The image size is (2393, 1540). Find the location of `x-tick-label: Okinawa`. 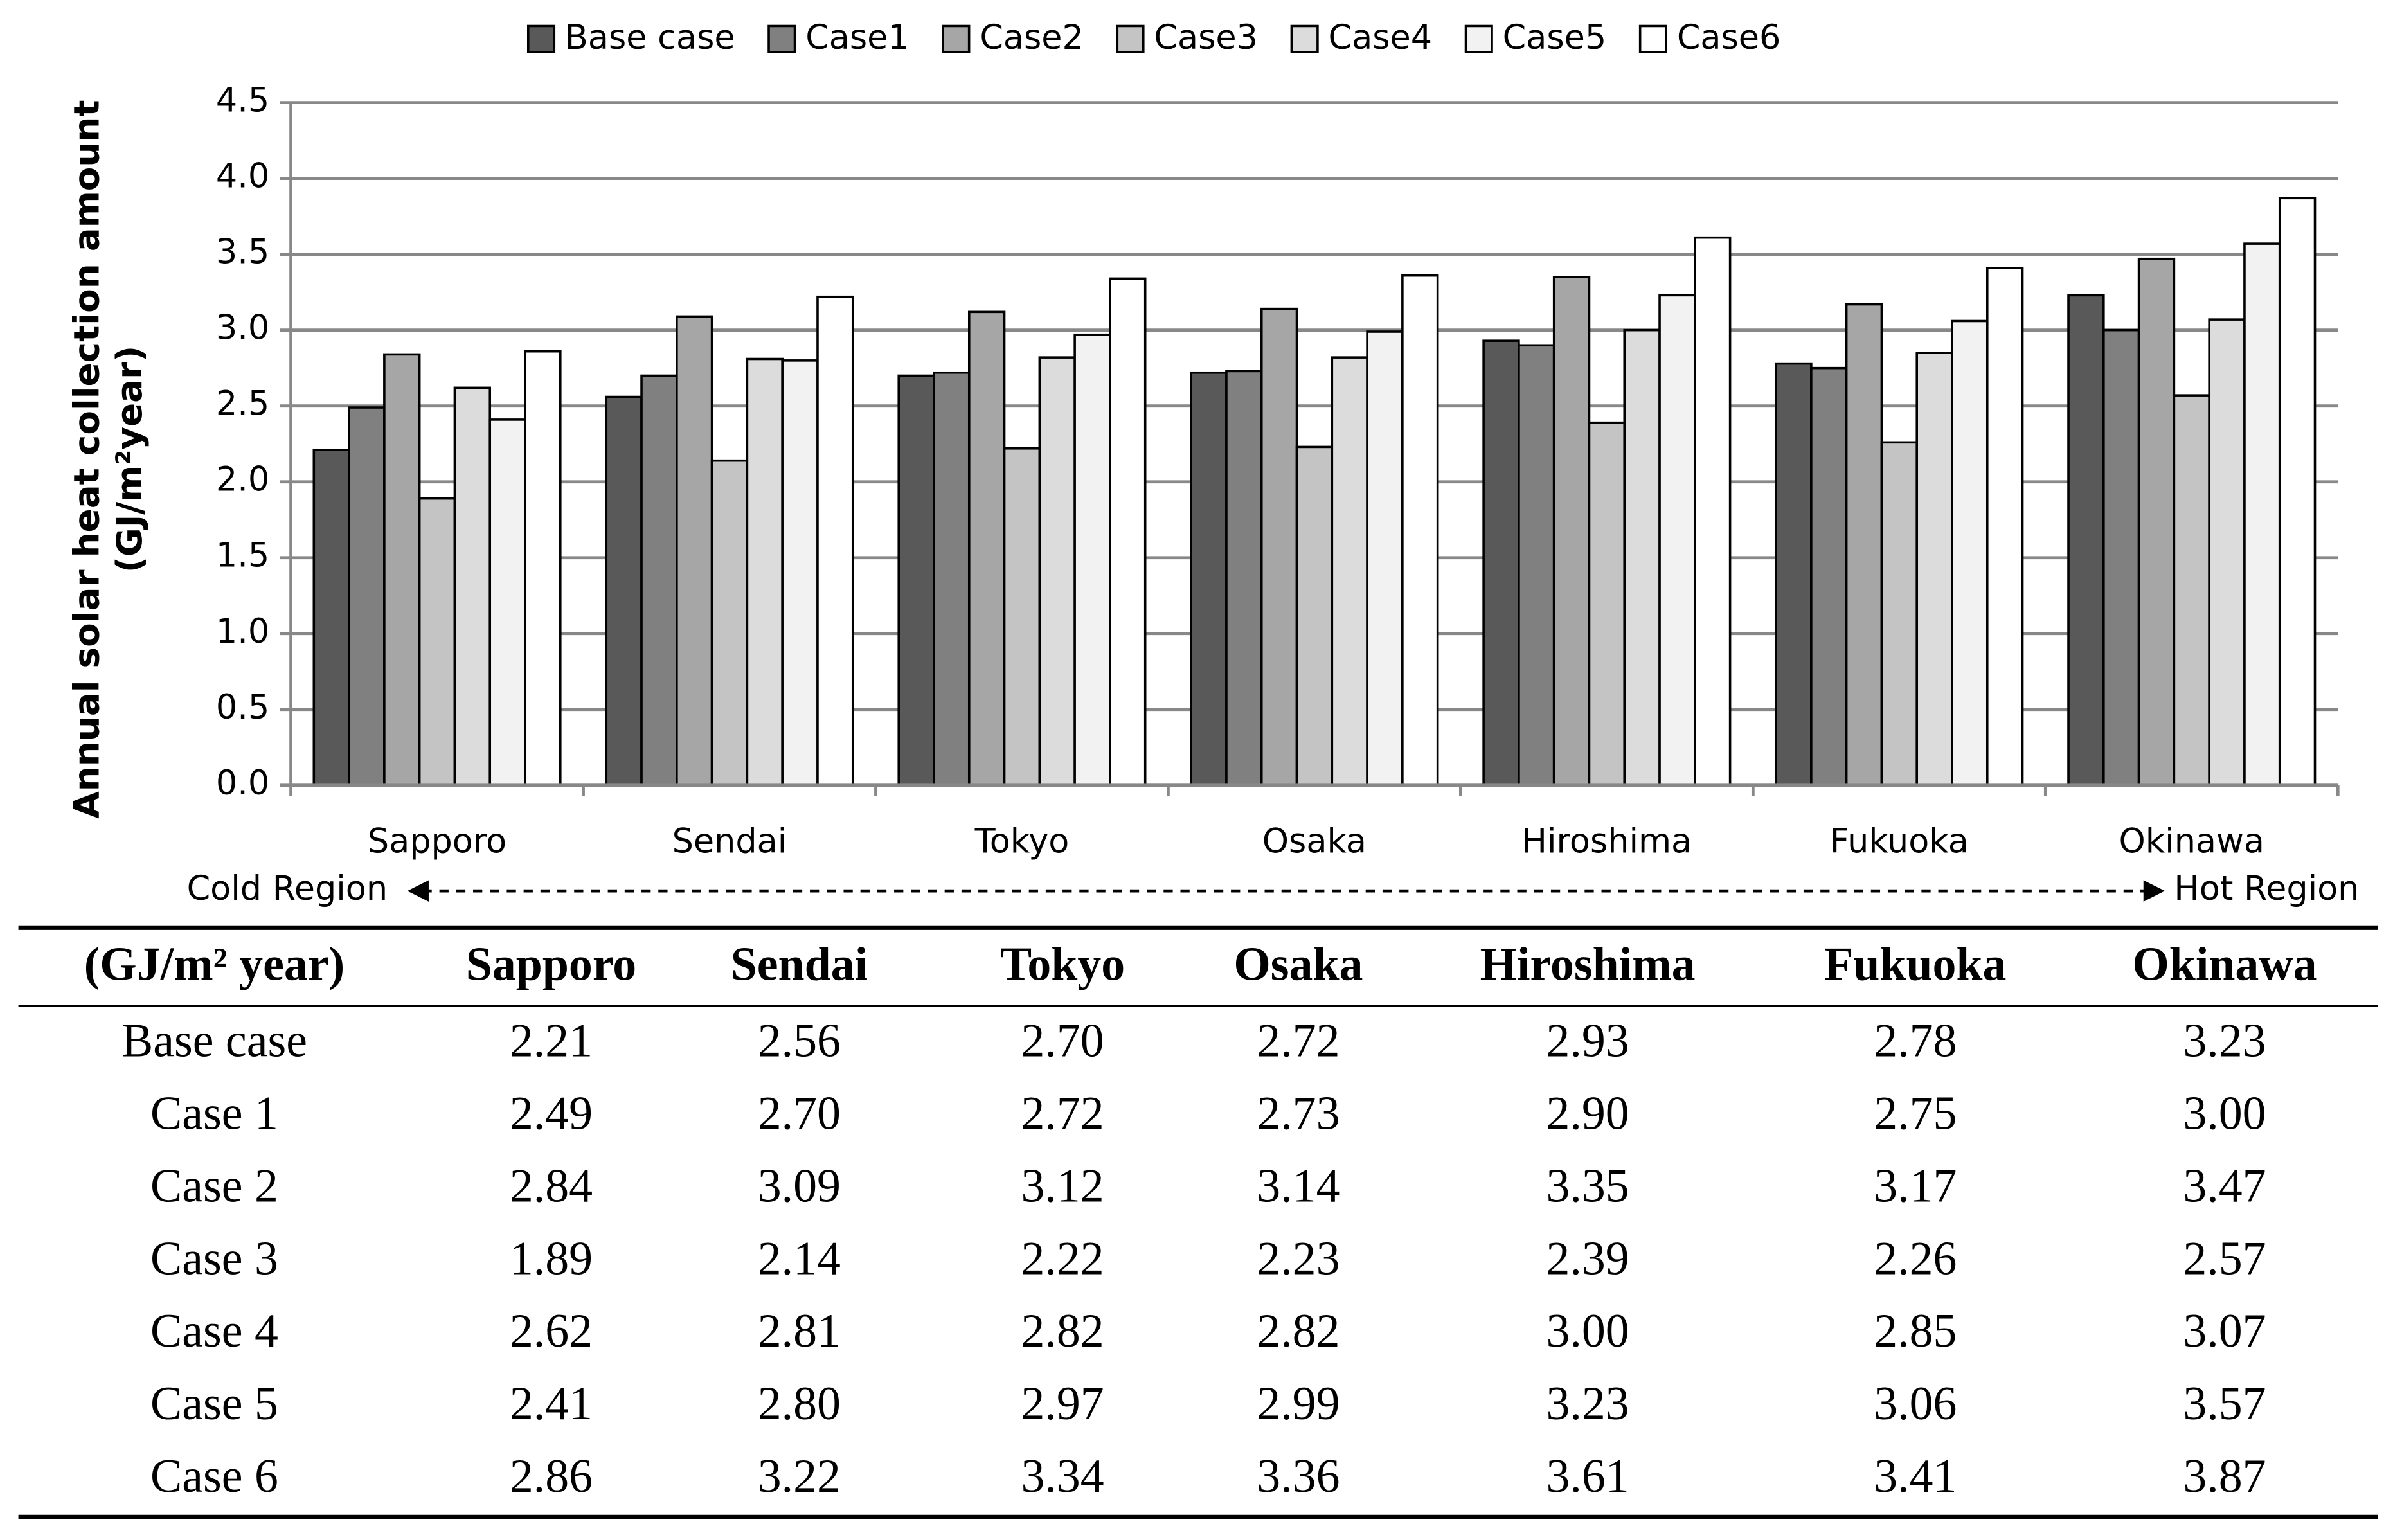

x-tick-label: Okinawa is located at coordinates (2191, 841).